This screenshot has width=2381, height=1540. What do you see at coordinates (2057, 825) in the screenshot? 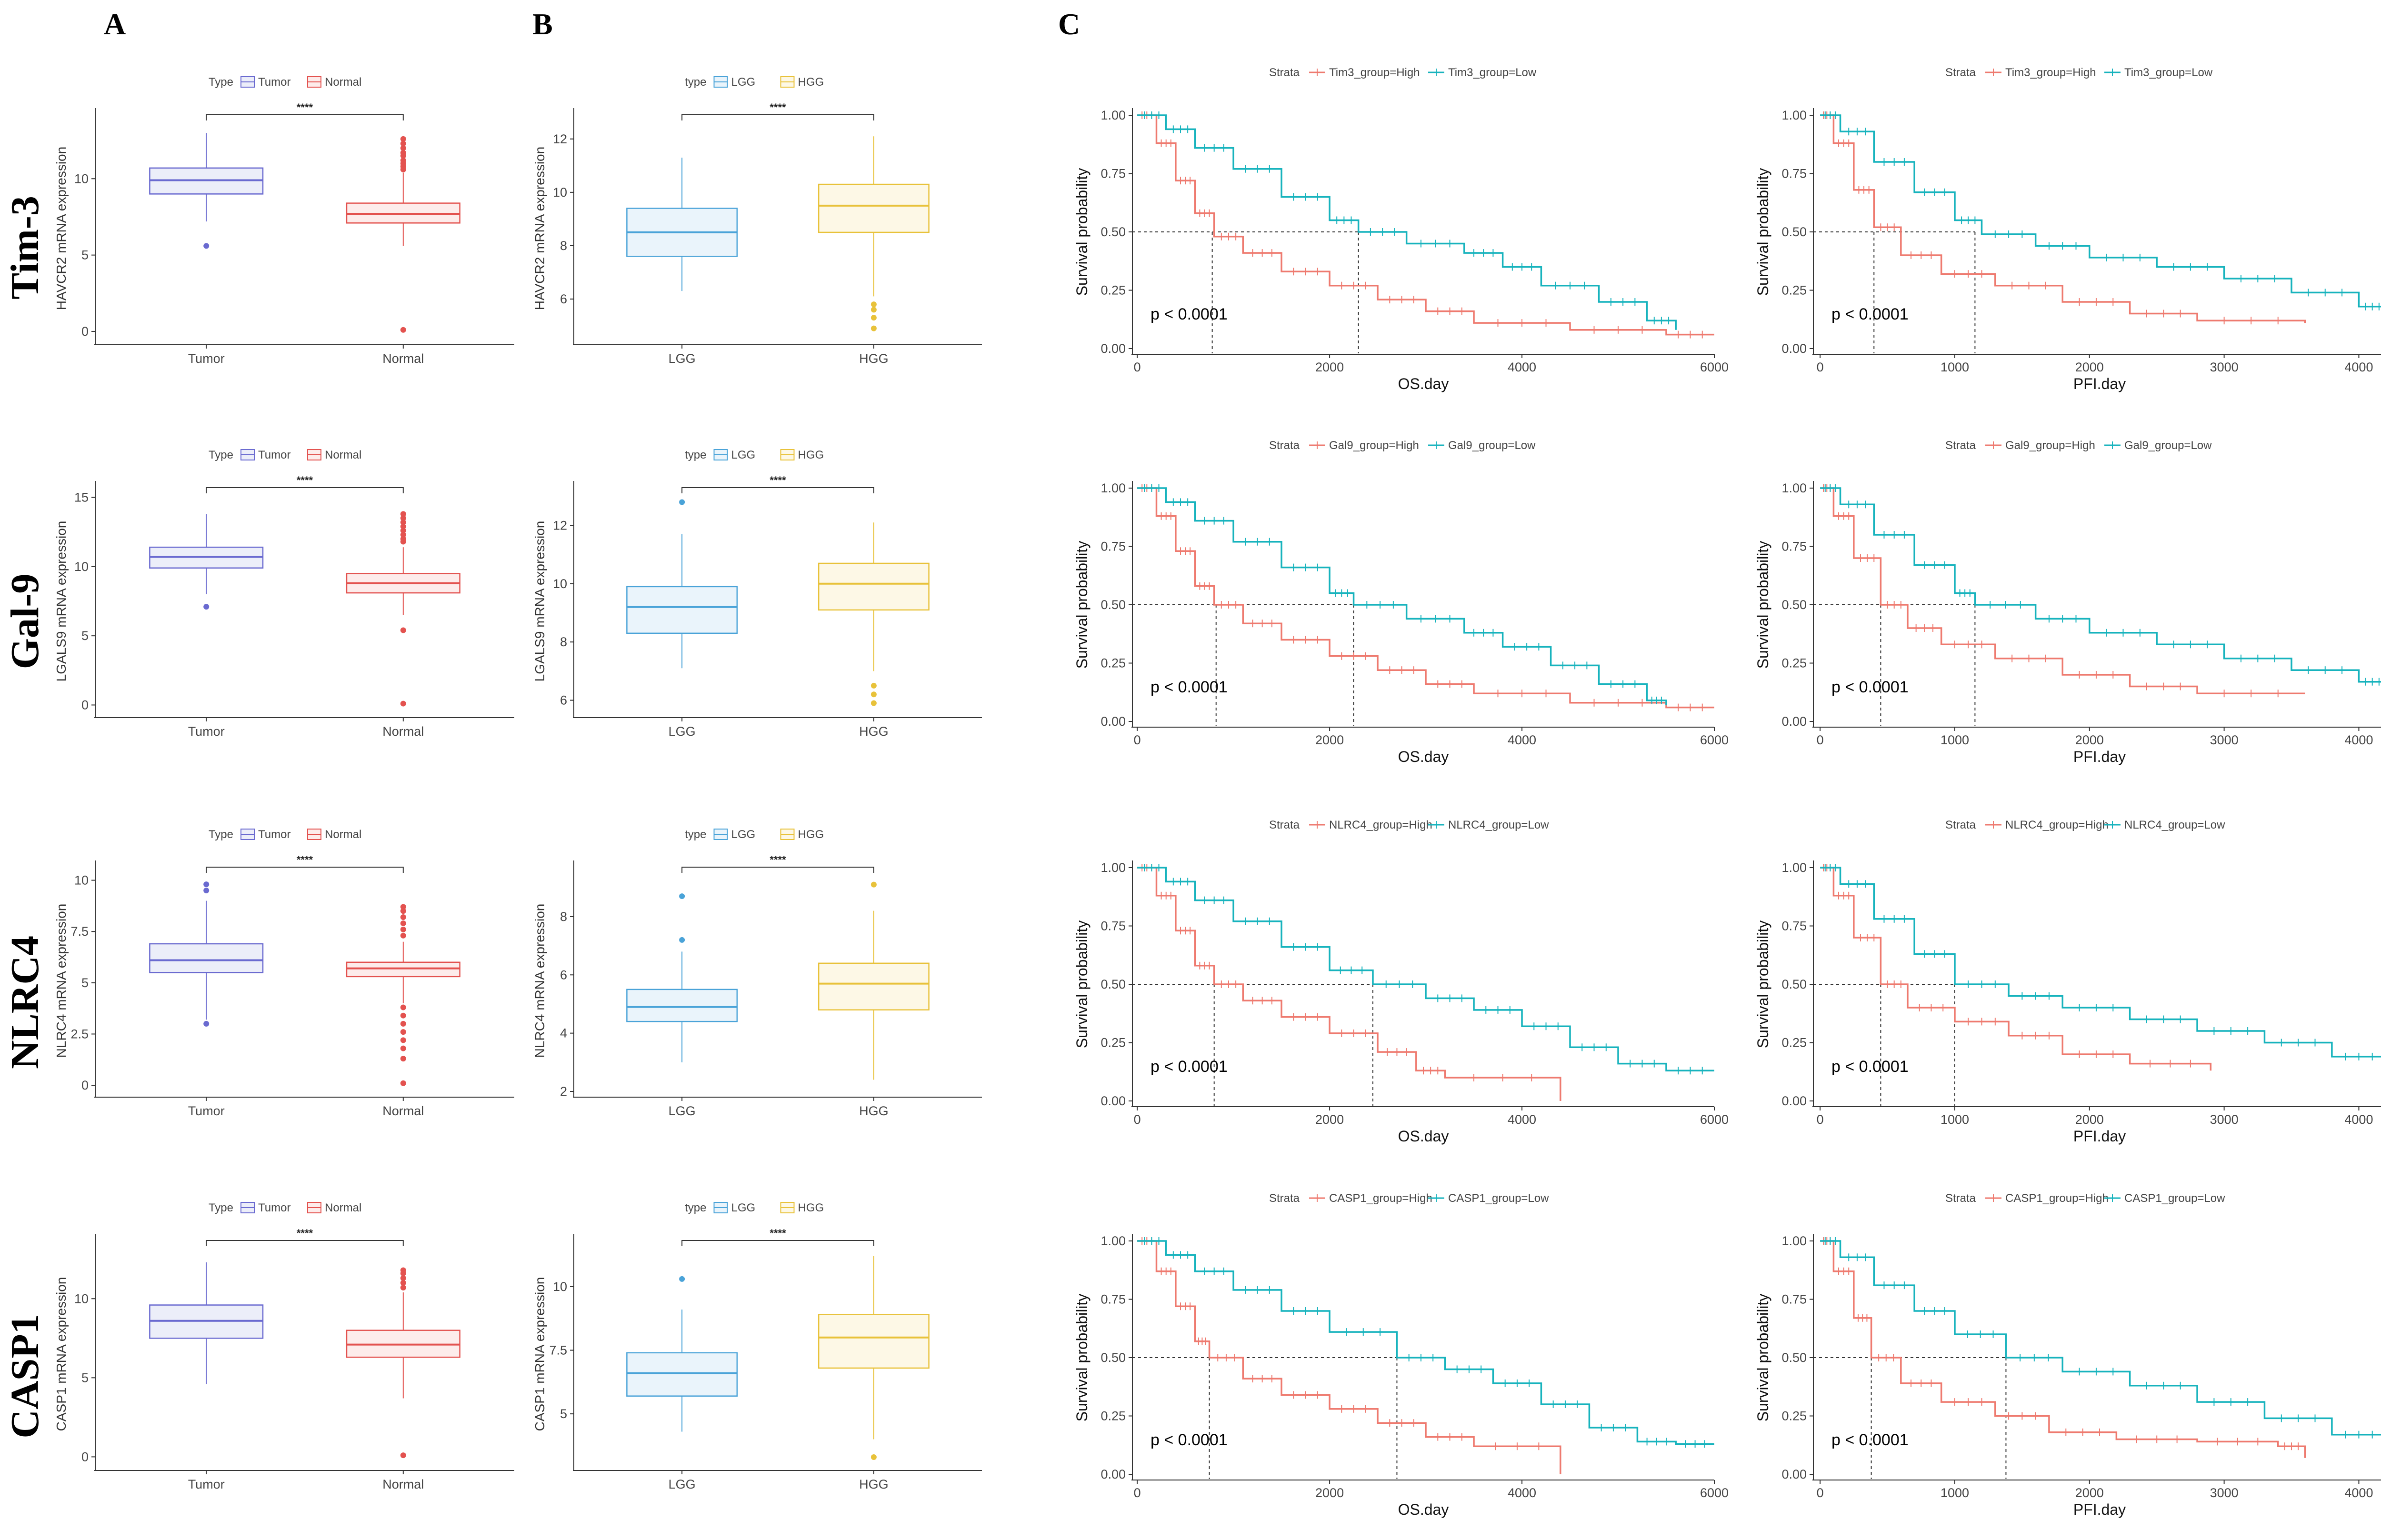
I see `legend-label: NLRC4_group=High` at bounding box center [2057, 825].